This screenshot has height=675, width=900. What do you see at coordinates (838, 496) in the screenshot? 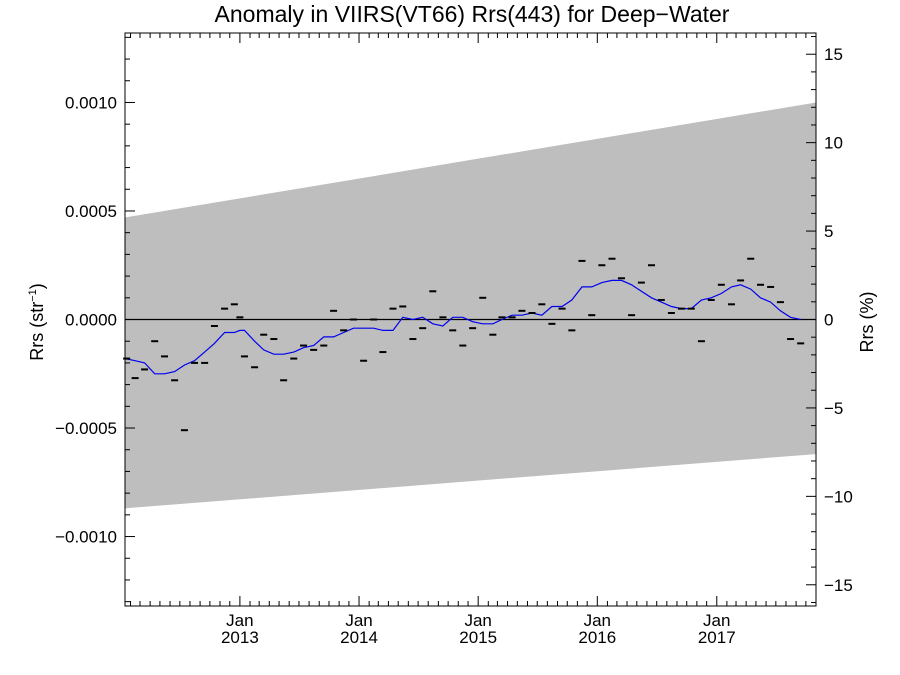
I see `y2-tick-label: −10` at bounding box center [838, 496].